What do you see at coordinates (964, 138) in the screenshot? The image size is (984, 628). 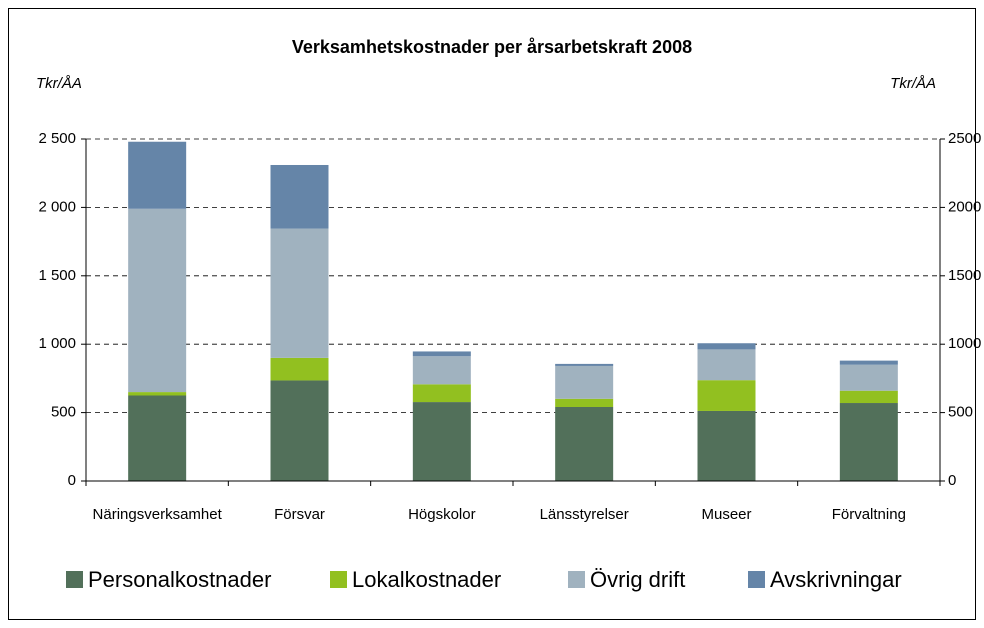 I see `y2-tick-label: 2500` at bounding box center [964, 138].